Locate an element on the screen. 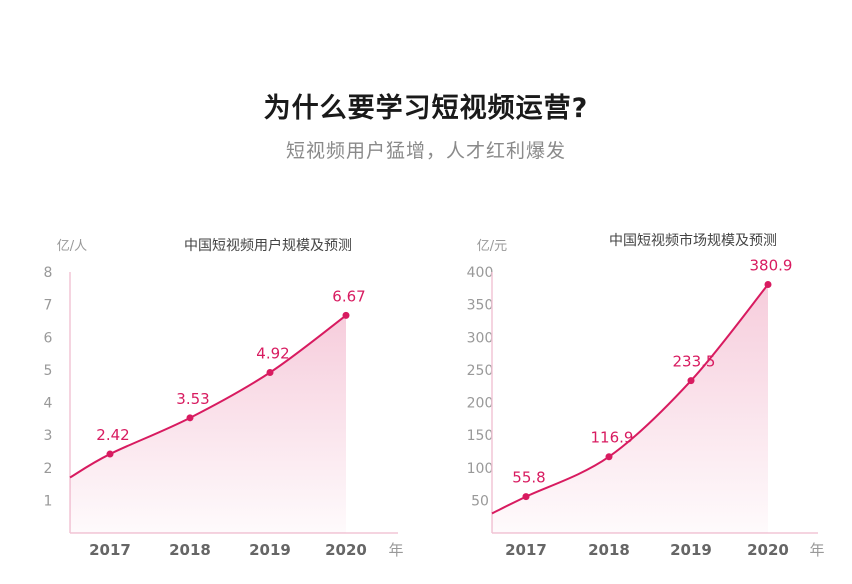 The image size is (852, 584). y-unit-label: 亿/元 is located at coordinates (492, 246).